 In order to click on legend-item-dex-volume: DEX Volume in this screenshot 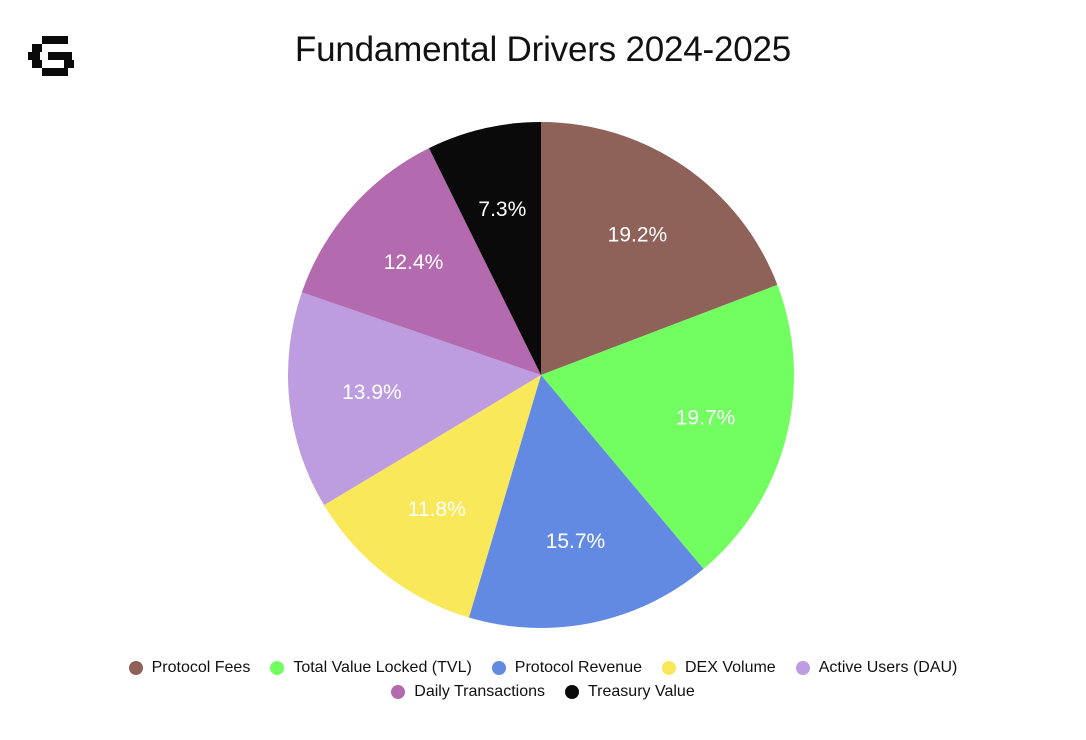, I will do `click(718, 668)`.